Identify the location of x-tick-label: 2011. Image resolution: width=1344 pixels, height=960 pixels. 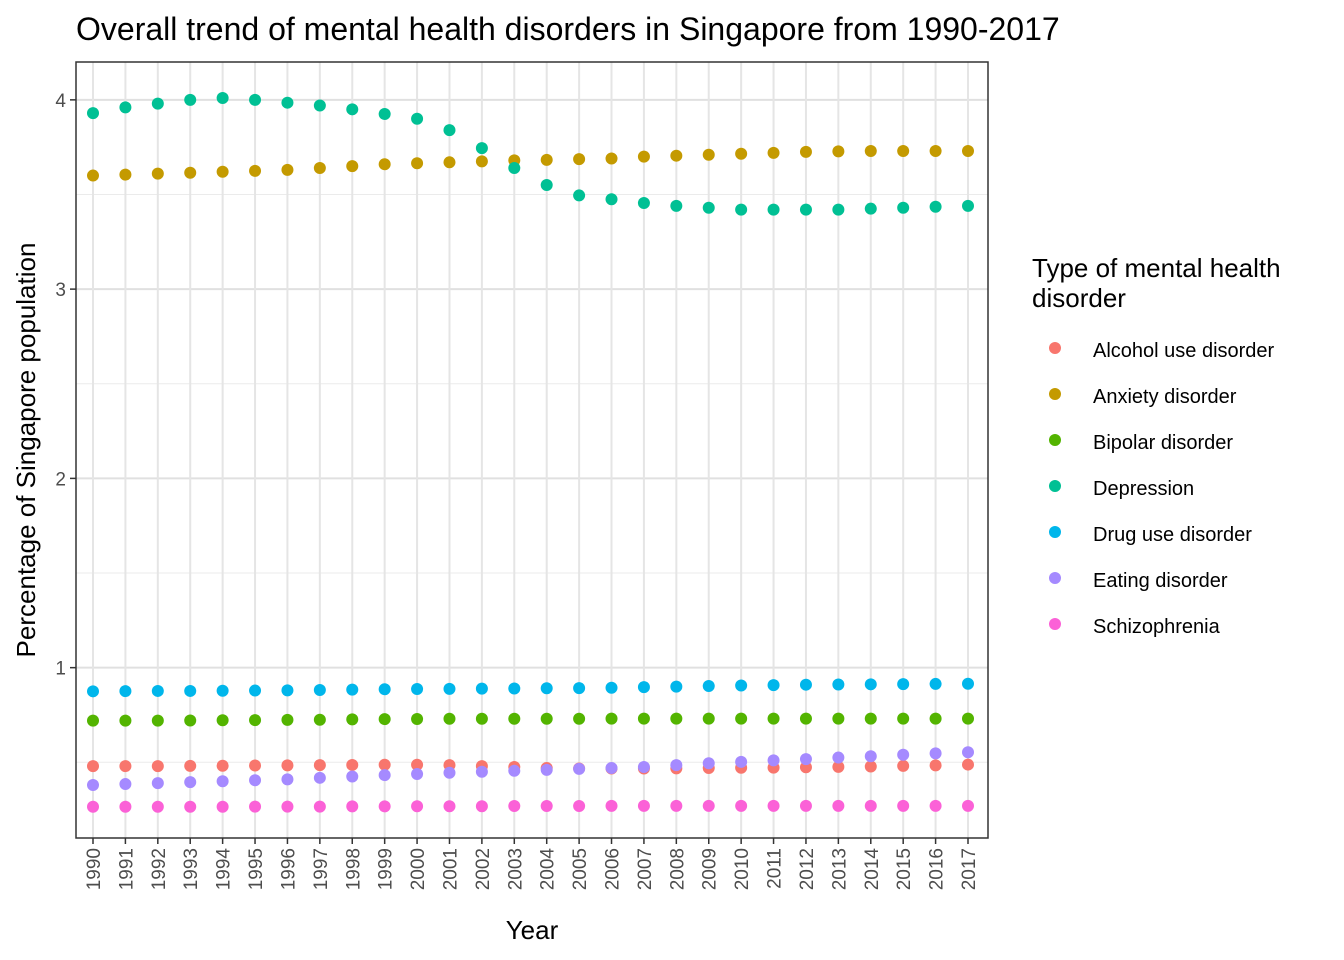
(775, 868).